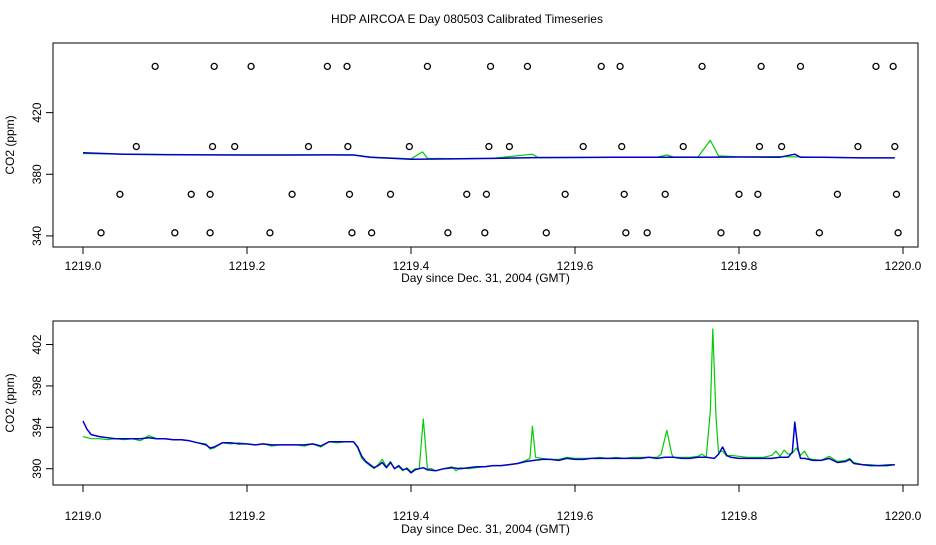 This screenshot has width=936, height=545. What do you see at coordinates (37, 112) in the screenshot?
I see `y-tick-label: 420` at bounding box center [37, 112].